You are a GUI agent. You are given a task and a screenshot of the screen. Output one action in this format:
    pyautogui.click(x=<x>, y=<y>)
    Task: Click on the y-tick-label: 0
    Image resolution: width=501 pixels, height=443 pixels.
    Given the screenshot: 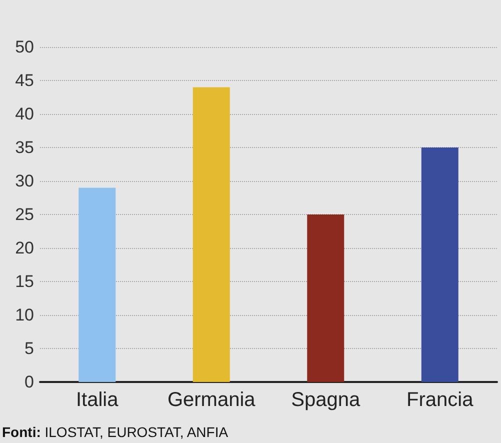 What is the action you would take?
    pyautogui.click(x=29, y=382)
    